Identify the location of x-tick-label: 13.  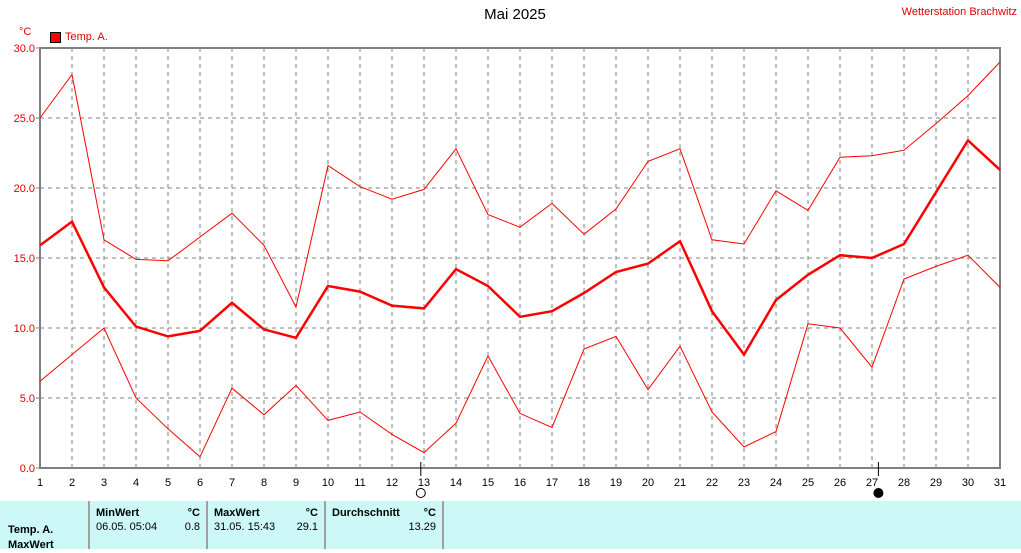
(424, 483).